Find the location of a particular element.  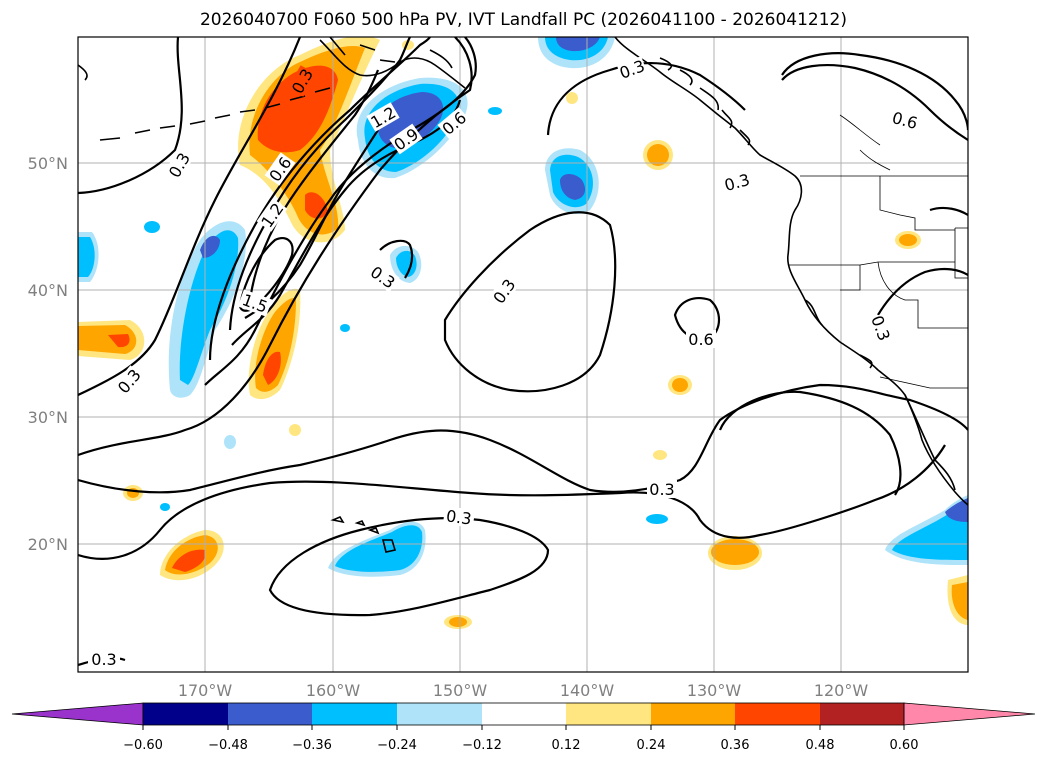

contour-0.3-west is located at coordinates (130, 116).